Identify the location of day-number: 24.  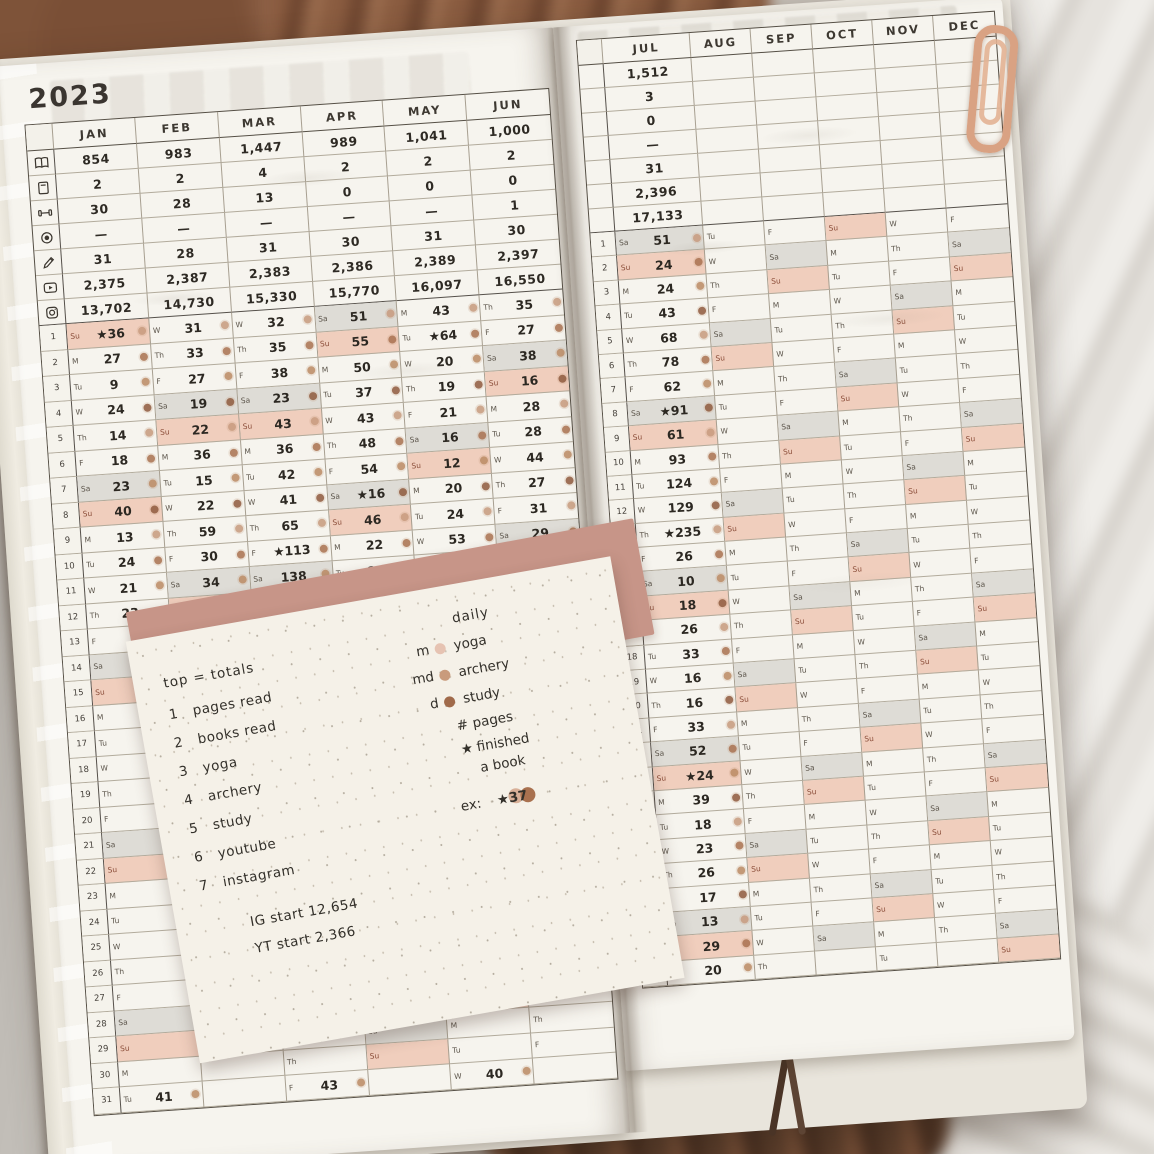
(95, 923).